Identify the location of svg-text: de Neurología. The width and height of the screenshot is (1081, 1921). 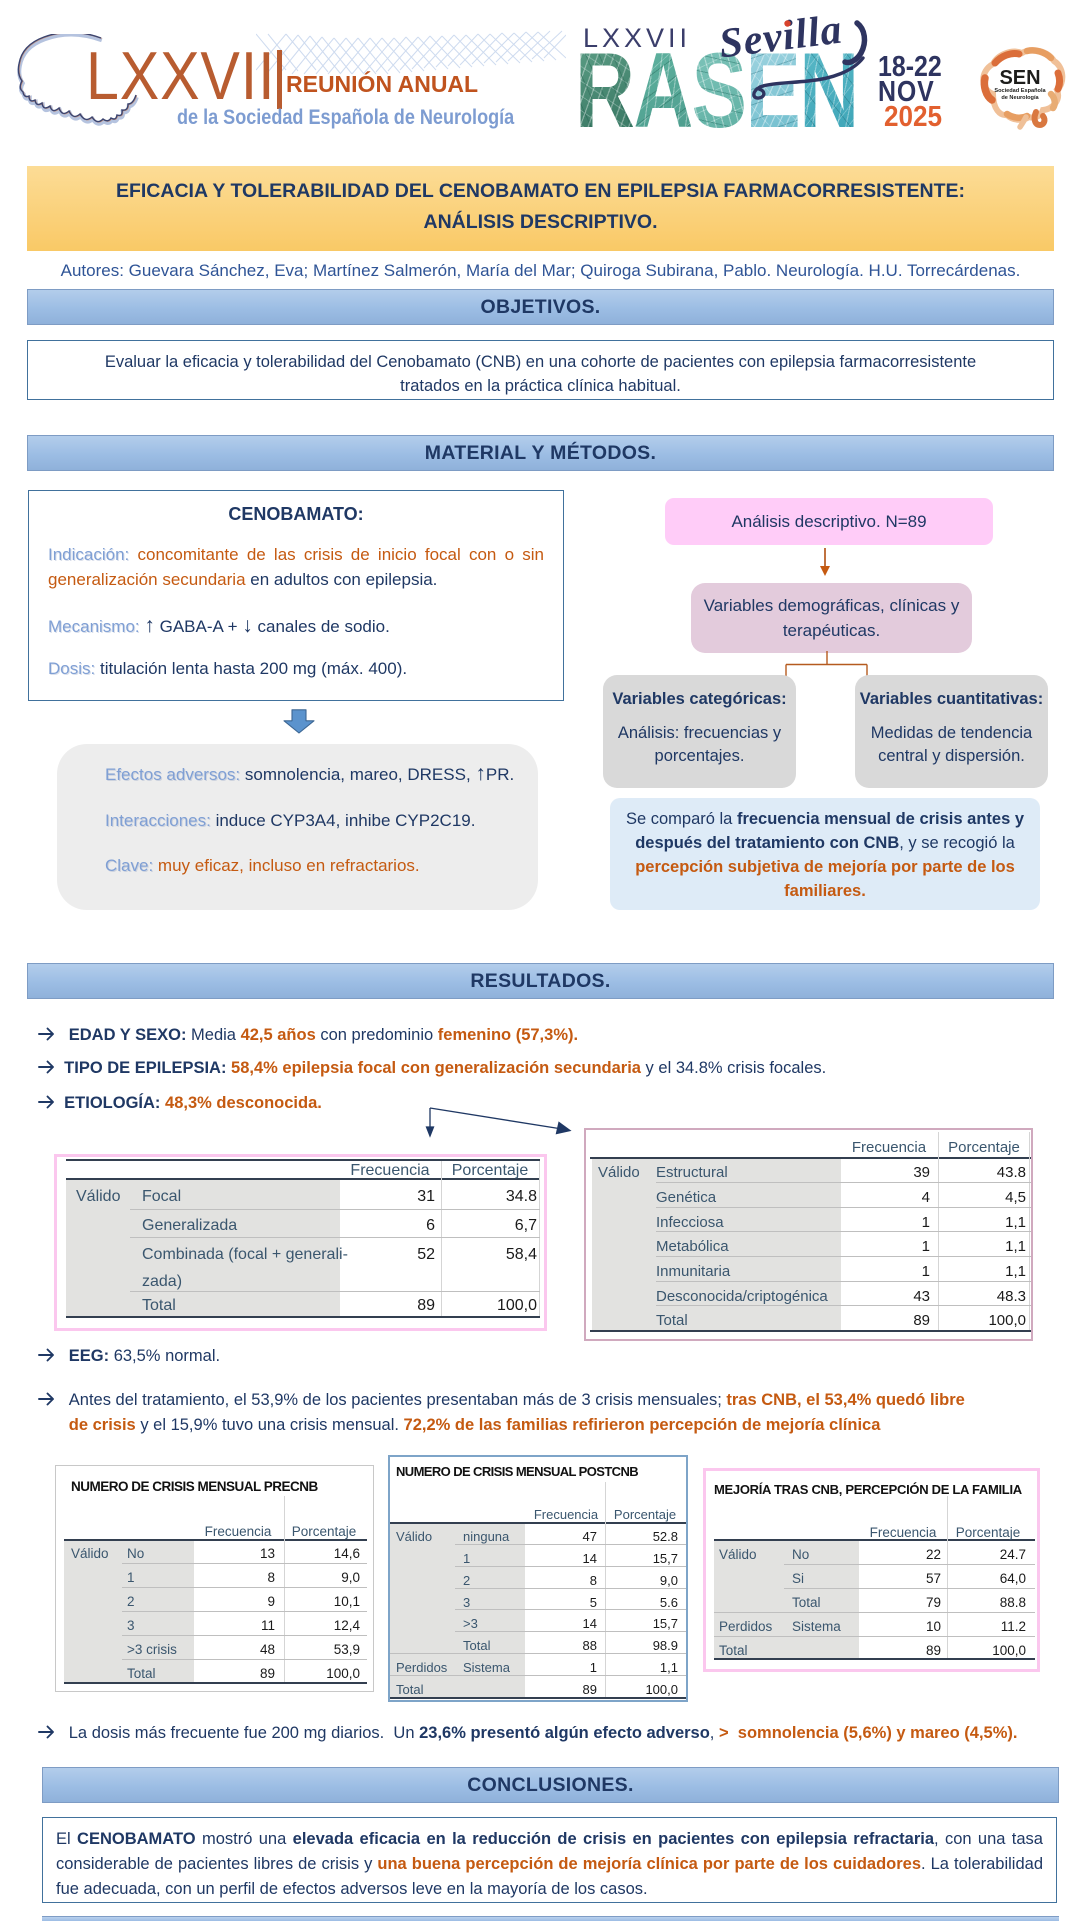
(1020, 98).